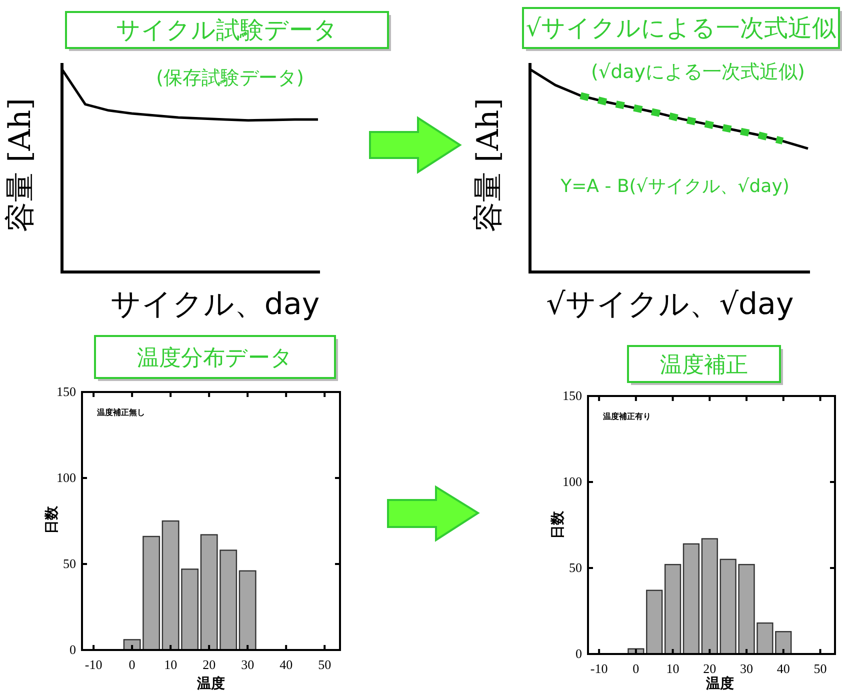 The height and width of the screenshot is (691, 842). Describe the element at coordinates (215, 358) in the screenshot. I see `chart-title: 温度分布データ` at that location.